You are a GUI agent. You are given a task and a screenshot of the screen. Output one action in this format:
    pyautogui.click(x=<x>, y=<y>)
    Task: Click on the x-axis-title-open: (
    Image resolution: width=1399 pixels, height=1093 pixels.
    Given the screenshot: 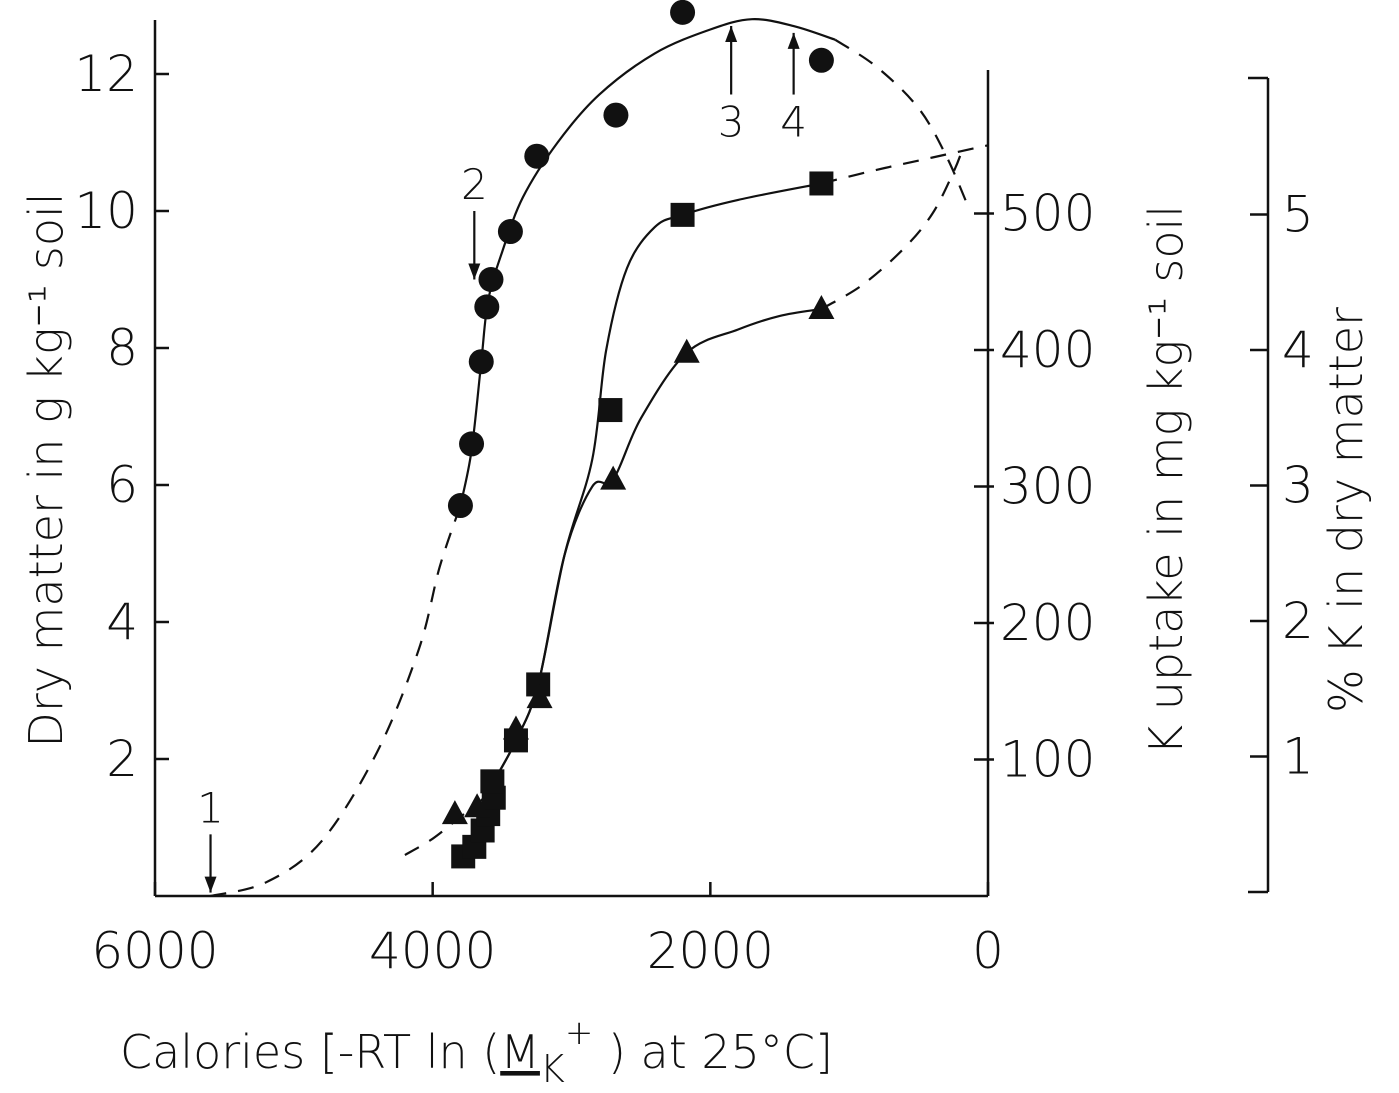 What is the action you would take?
    pyautogui.click(x=484, y=1052)
    